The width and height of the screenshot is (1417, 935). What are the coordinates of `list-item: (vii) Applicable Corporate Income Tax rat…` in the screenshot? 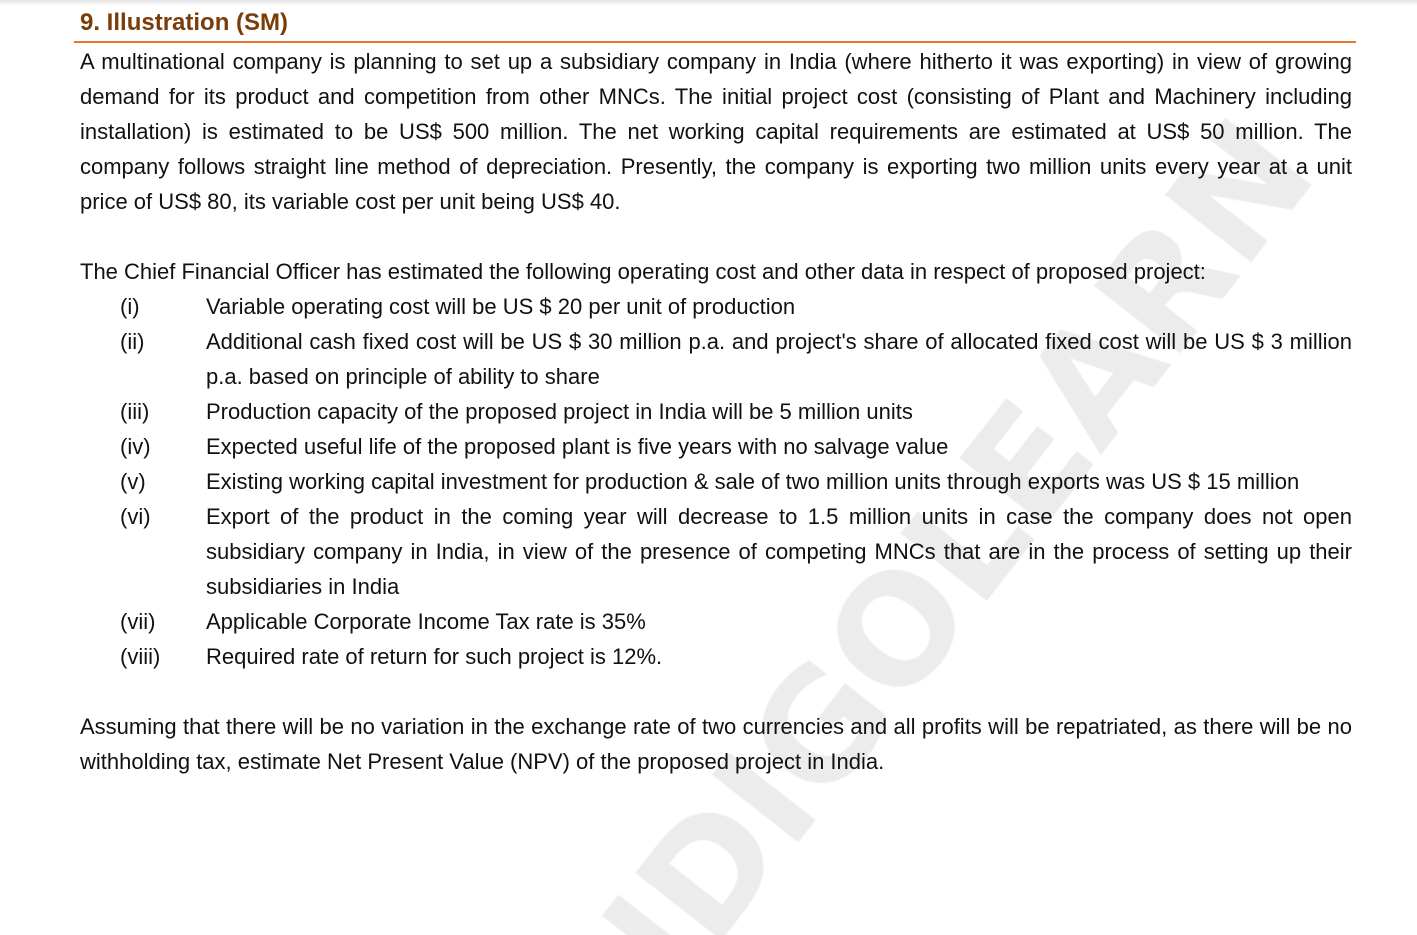 It's located at (716, 621).